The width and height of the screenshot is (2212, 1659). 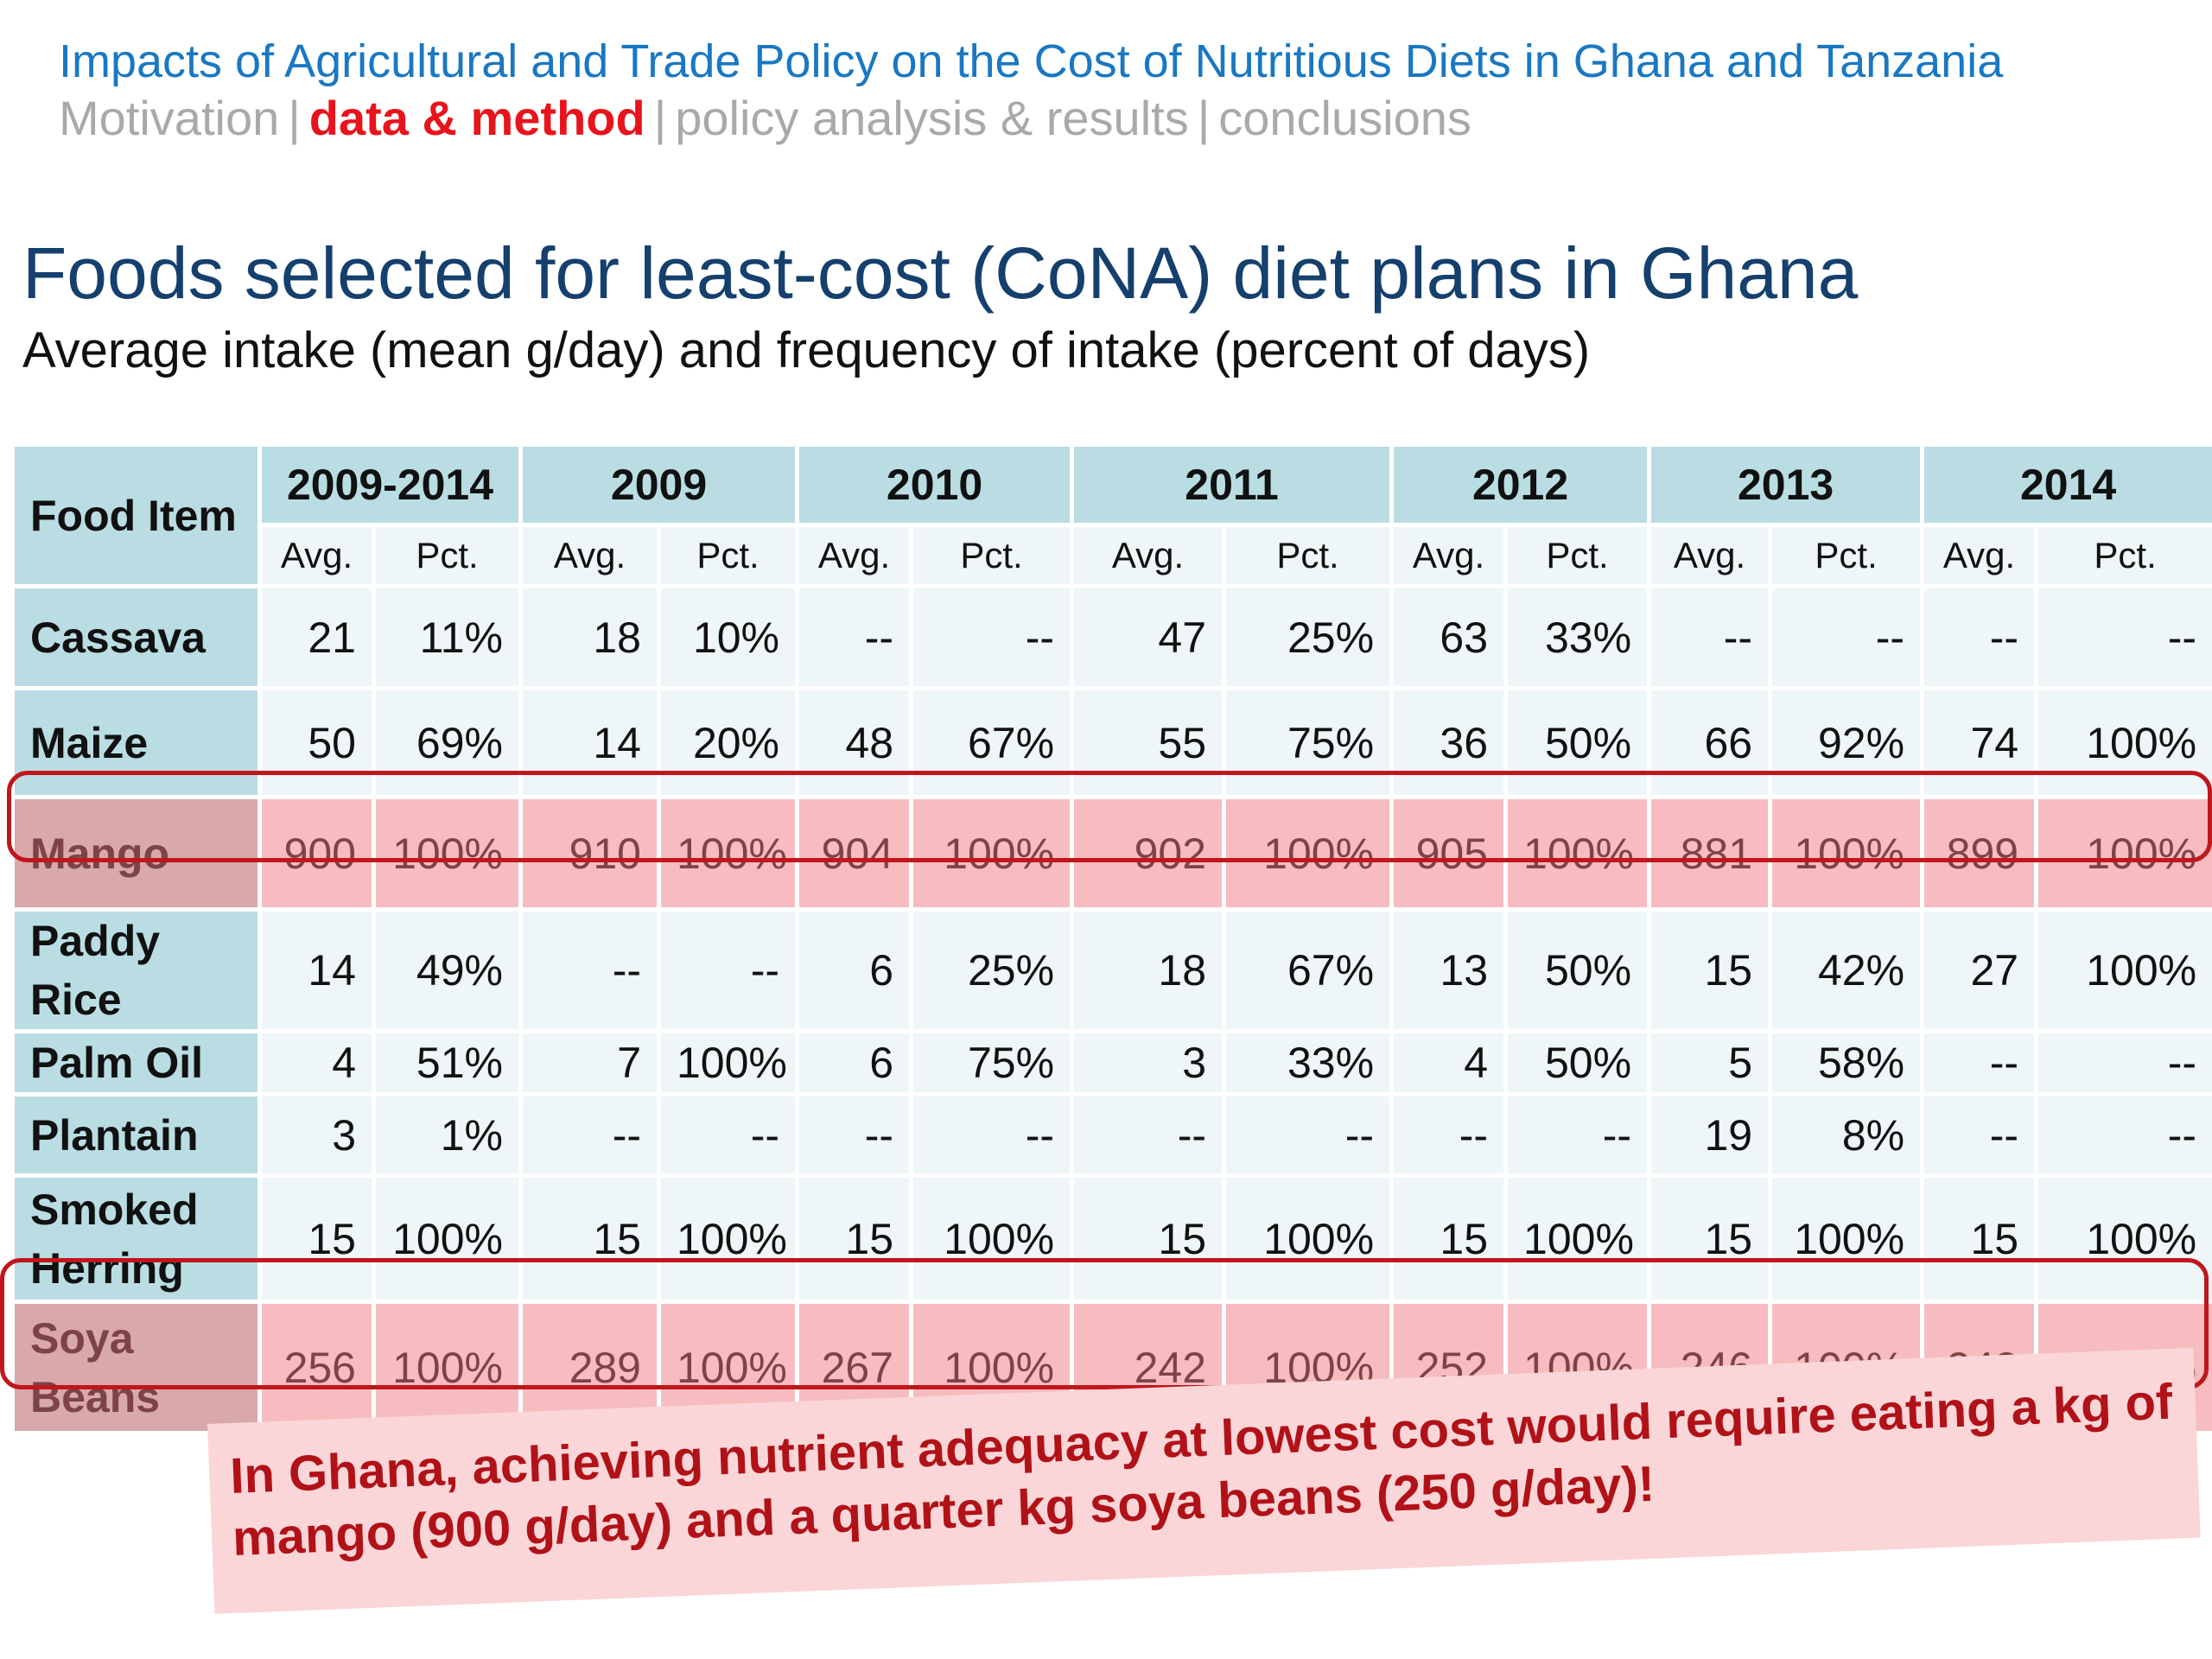 I want to click on table-row: Plantain 3 1% -- -- -- -- -- -- -- -- 19 8% -- --, so click(x=1111, y=1135).